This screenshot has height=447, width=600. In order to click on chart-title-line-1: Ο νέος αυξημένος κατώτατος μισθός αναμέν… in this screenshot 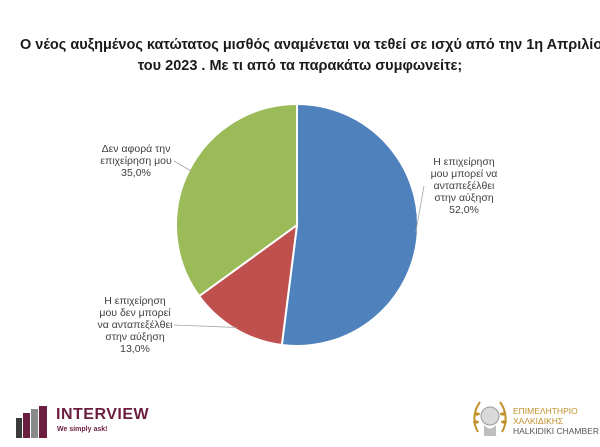, I will do `click(310, 45)`.